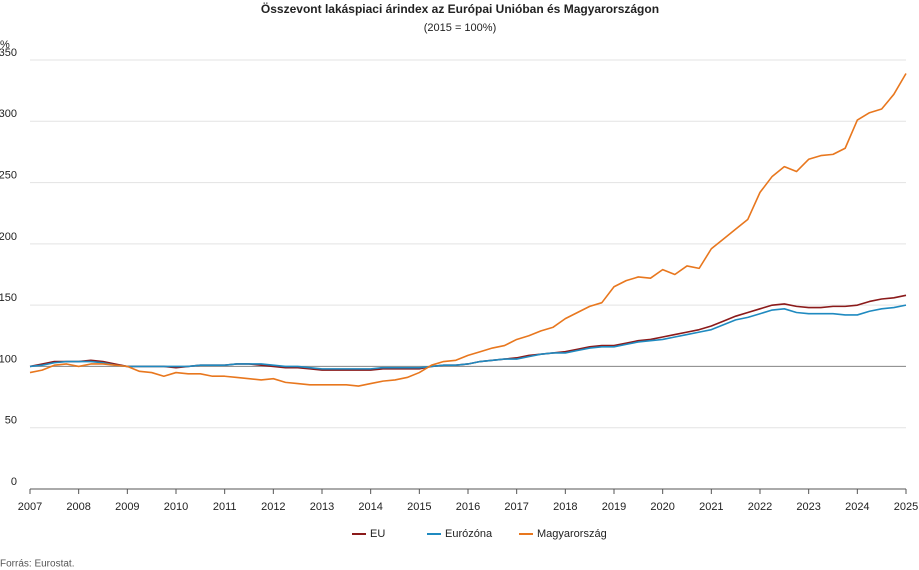  Describe the element at coordinates (469, 534) in the screenshot. I see `legend-label: Eurózóna` at that location.